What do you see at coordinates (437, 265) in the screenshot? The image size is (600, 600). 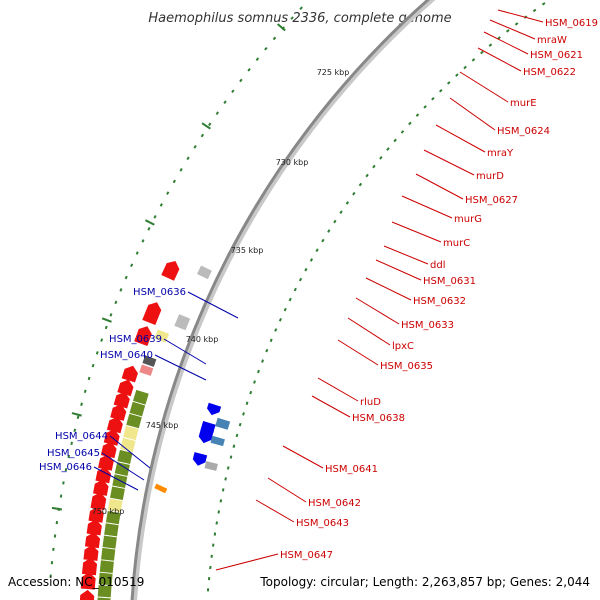 I see `gene-label: ddl` at bounding box center [437, 265].